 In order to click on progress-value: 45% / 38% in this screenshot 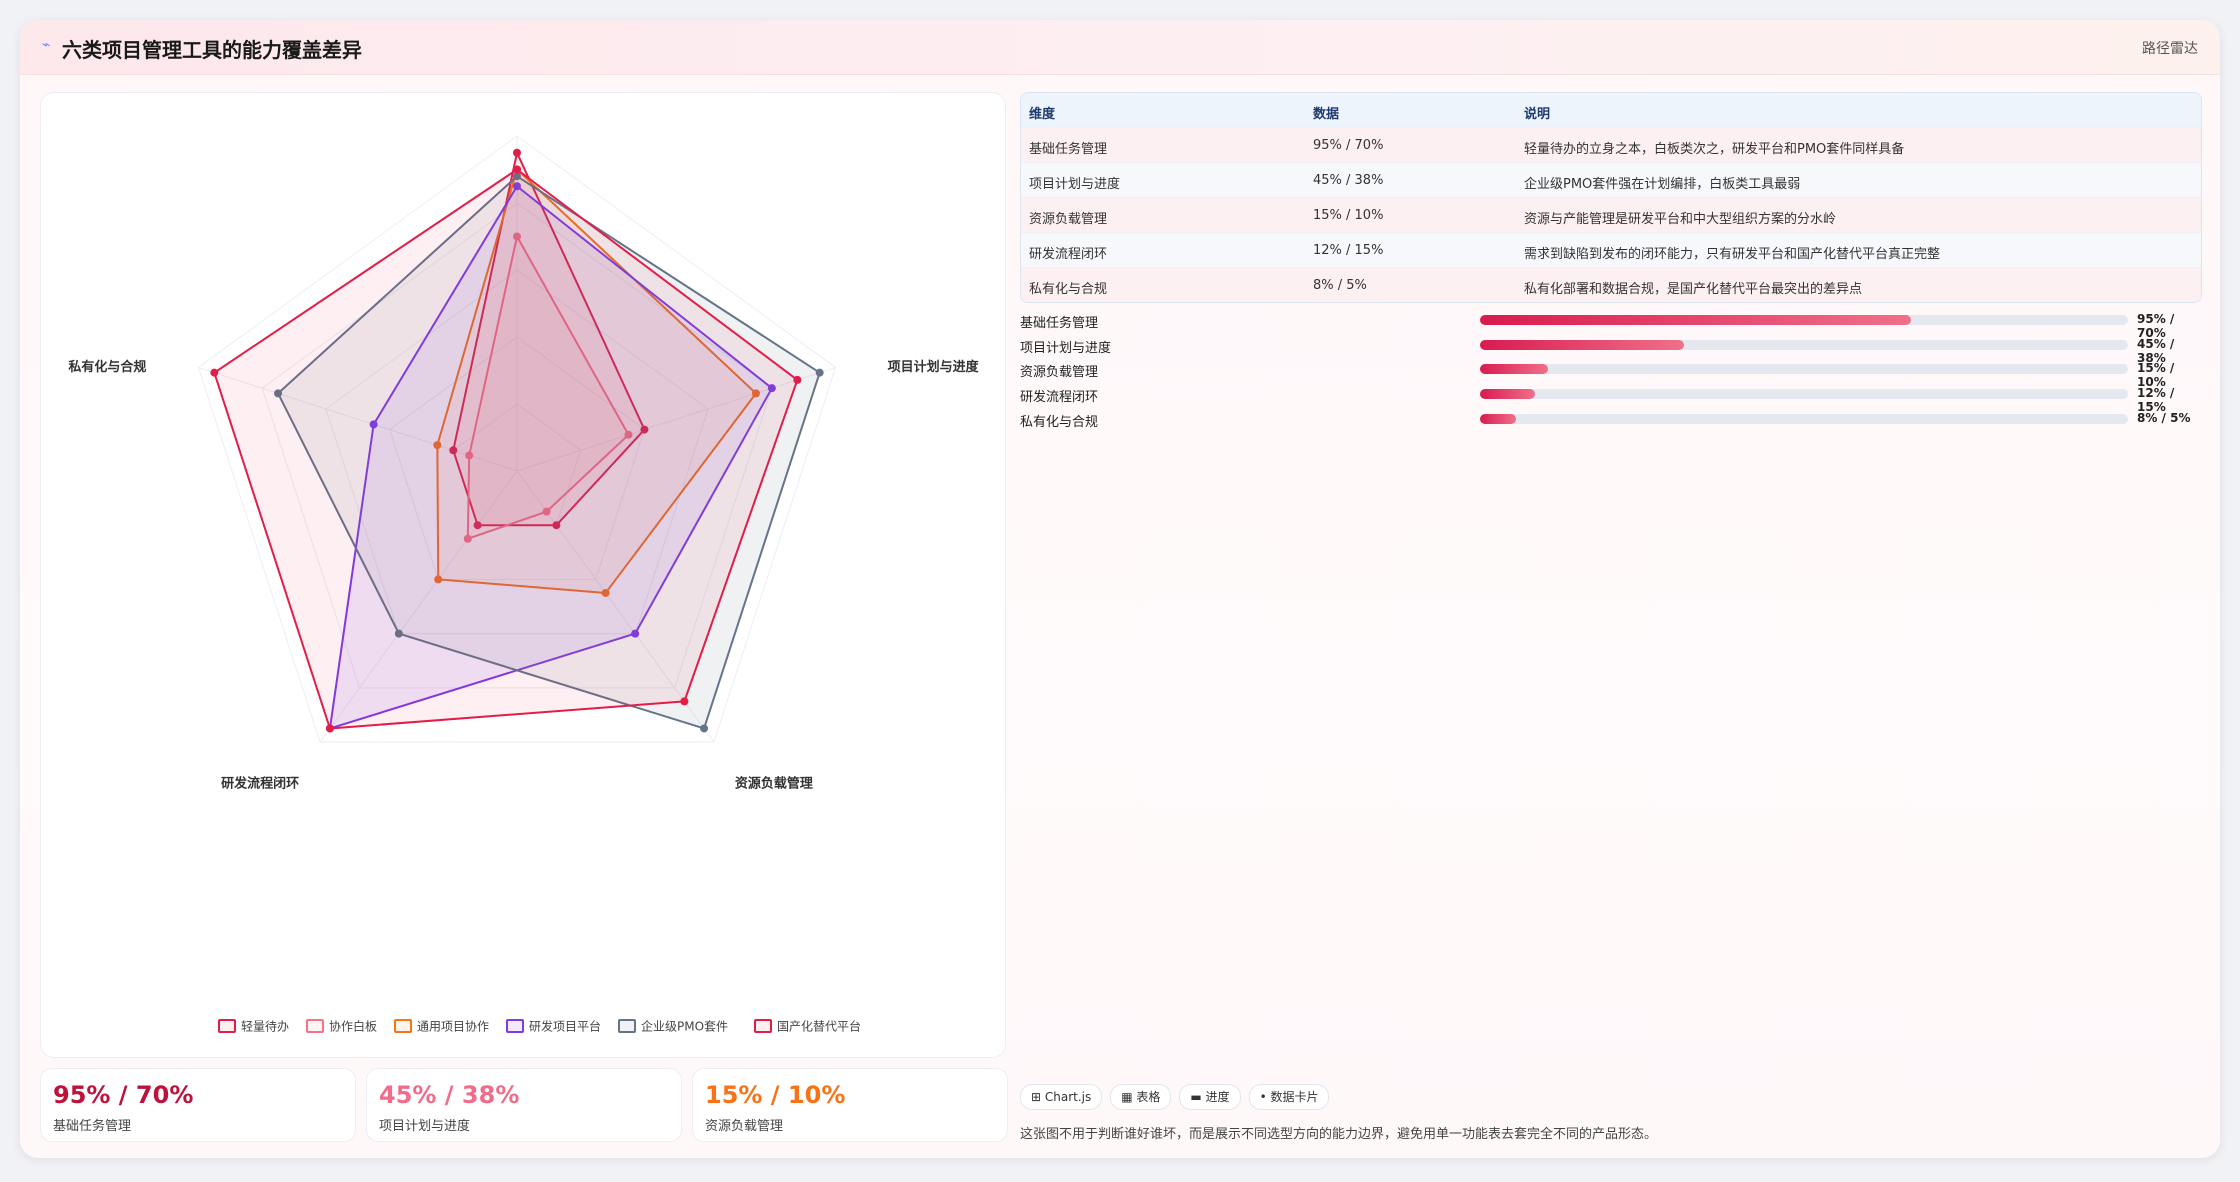, I will do `click(2156, 351)`.